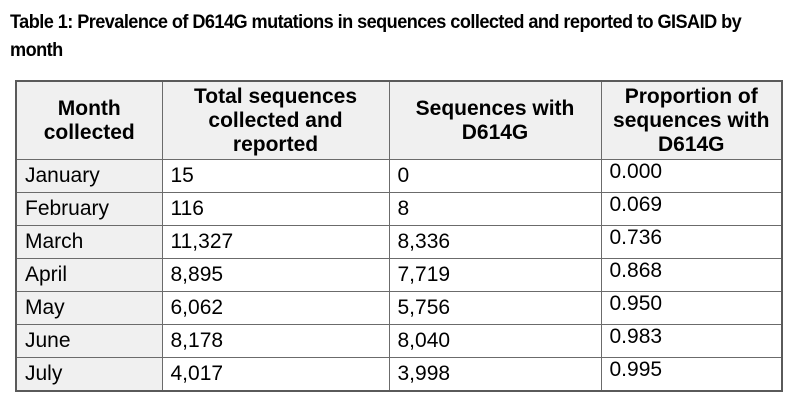  I want to click on cell-proportion: 0.868, so click(691, 275).